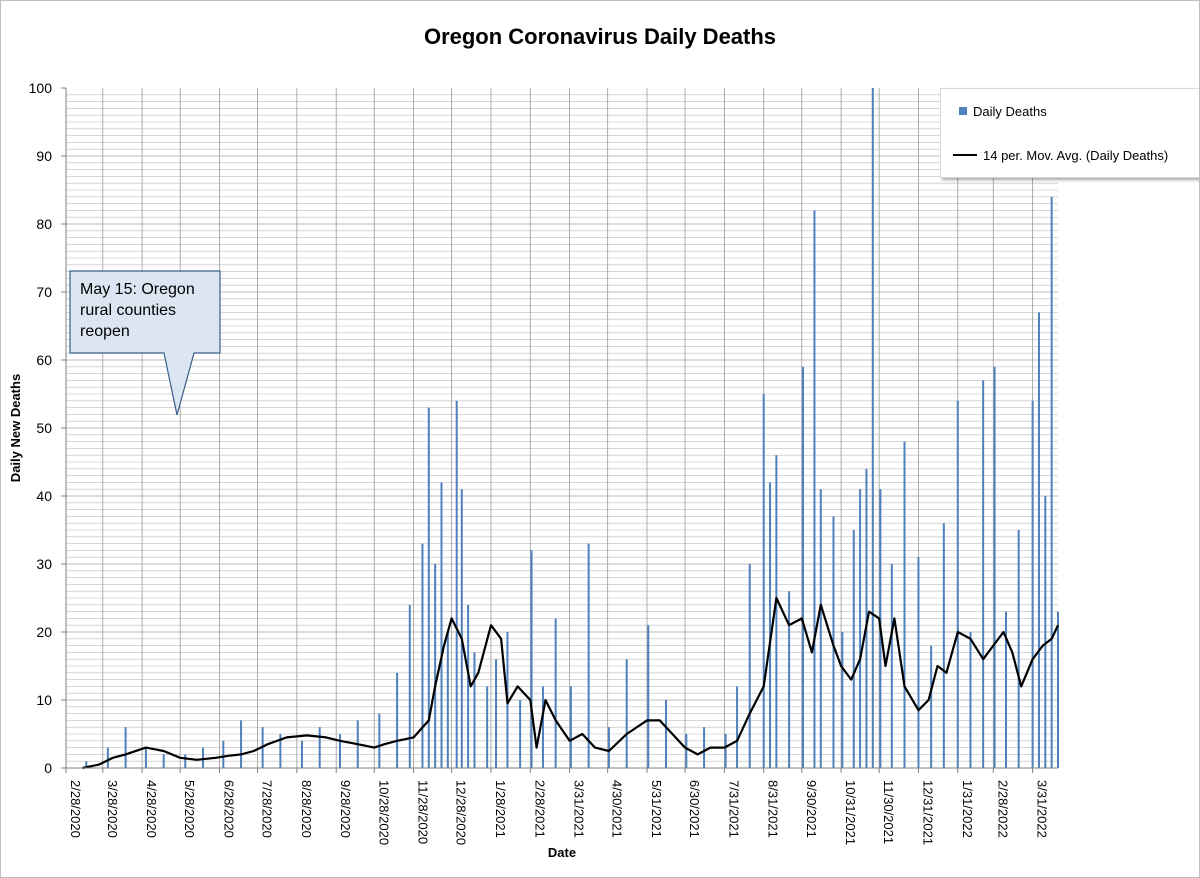 This screenshot has height=878, width=1200. What do you see at coordinates (228, 809) in the screenshot?
I see `x-tick-label: 6/28/2020` at bounding box center [228, 809].